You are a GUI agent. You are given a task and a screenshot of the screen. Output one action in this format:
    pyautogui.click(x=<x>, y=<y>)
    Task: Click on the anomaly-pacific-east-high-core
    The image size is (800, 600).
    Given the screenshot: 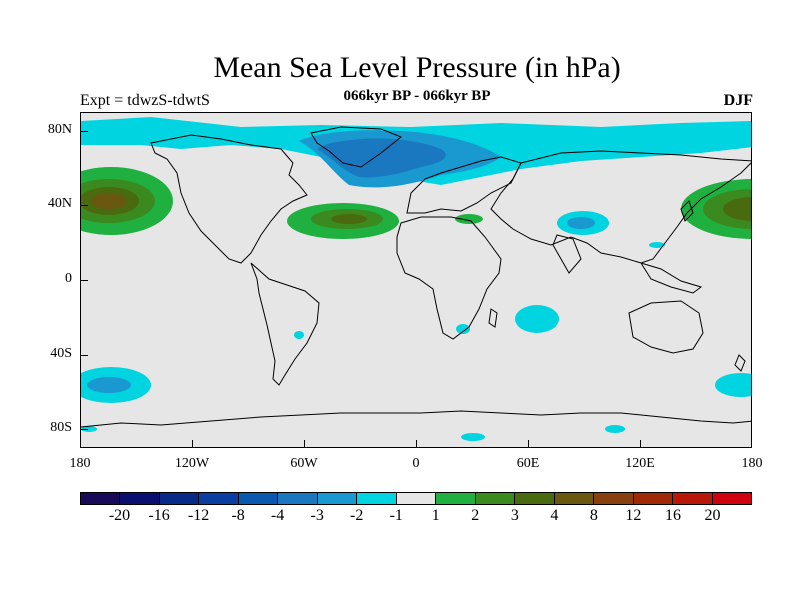 What is the action you would take?
    pyautogui.click(x=737, y=209)
    